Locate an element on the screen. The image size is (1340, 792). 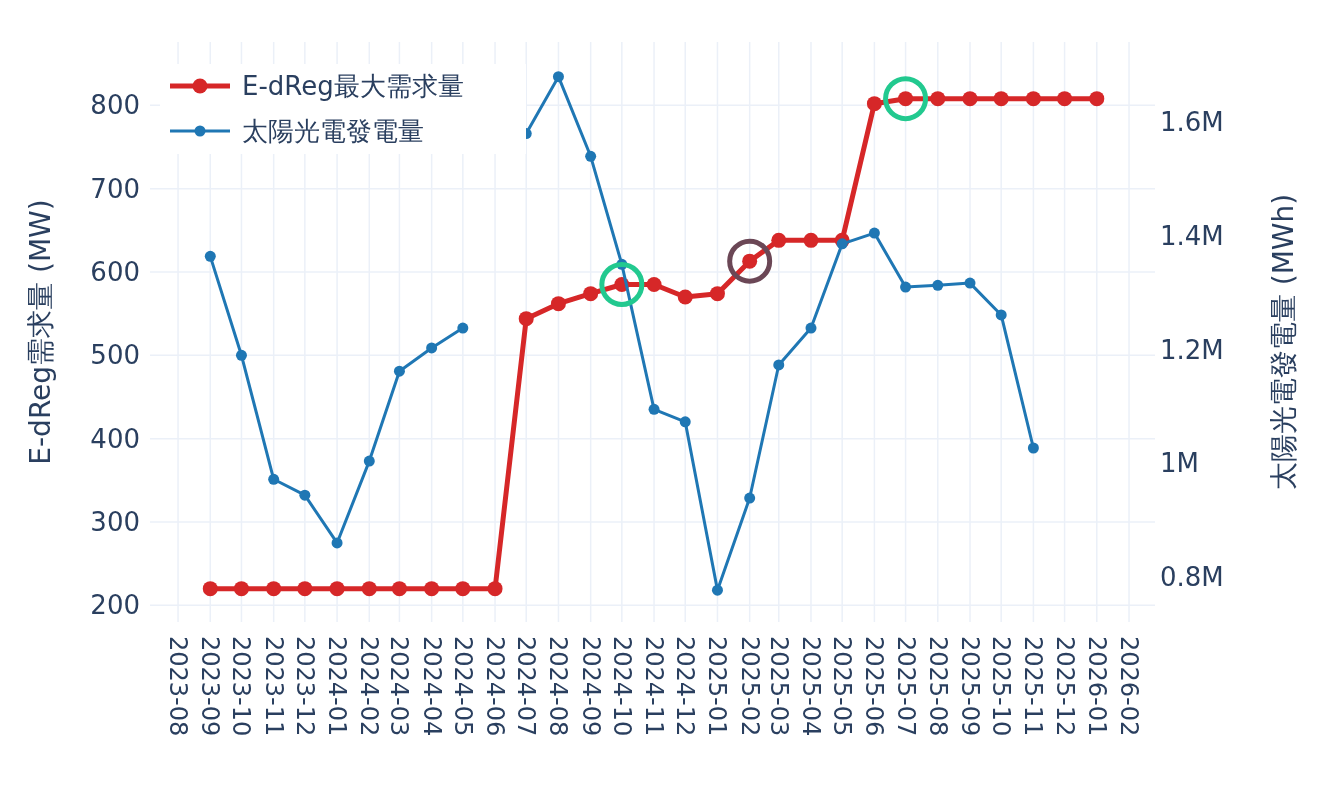
x-tick-label: 2024-08 is located at coordinates (558, 686).